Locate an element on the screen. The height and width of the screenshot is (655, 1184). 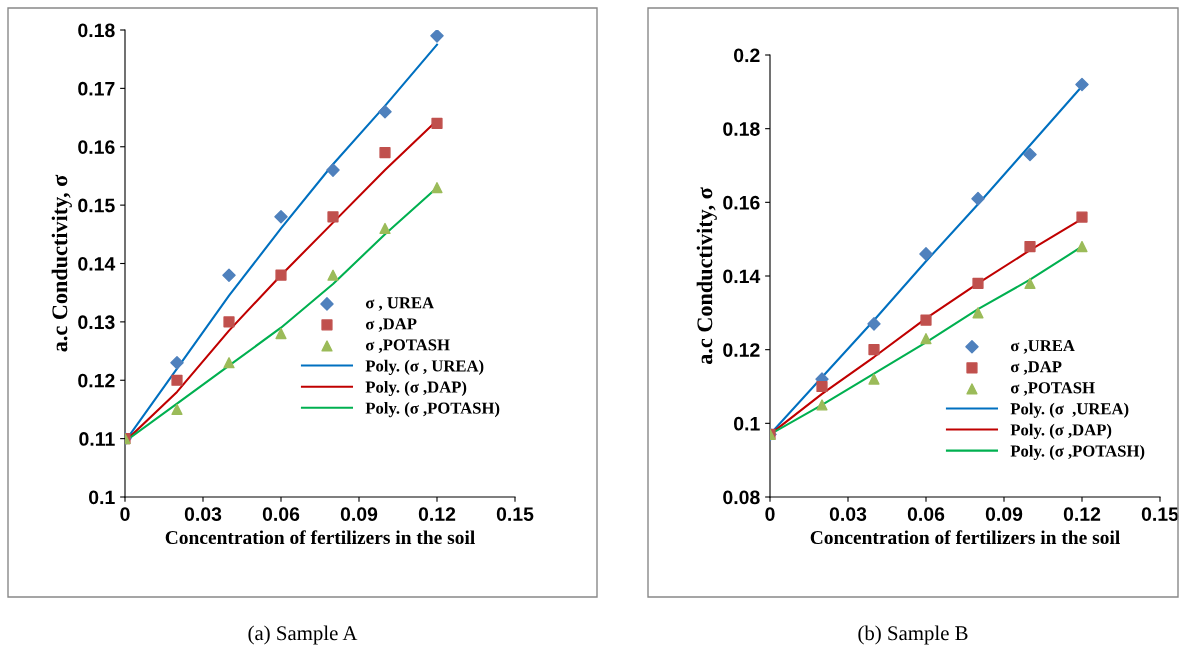
legend-label: σ ,UREA is located at coordinates (1042, 347).